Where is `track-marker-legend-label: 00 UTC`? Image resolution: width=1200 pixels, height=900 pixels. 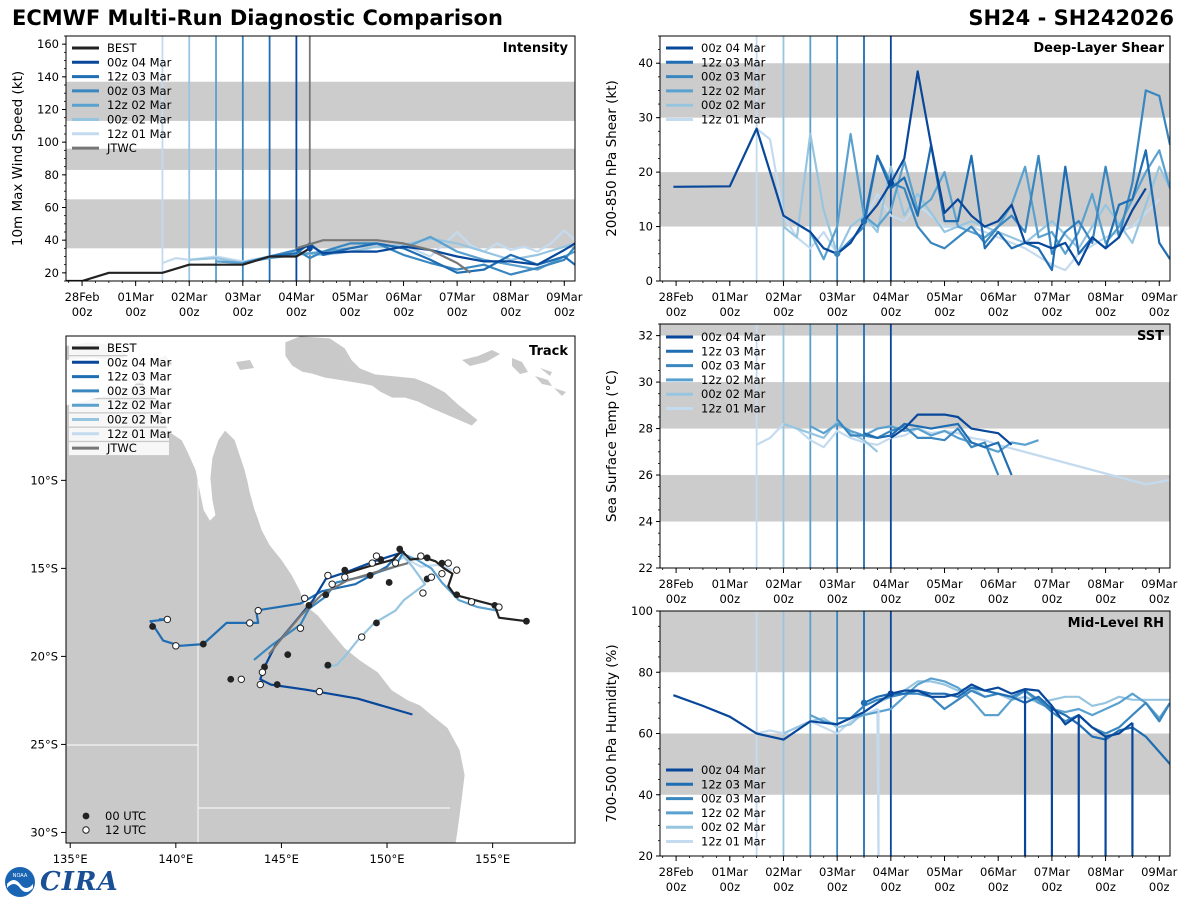 track-marker-legend-label: 00 UTC is located at coordinates (125, 816).